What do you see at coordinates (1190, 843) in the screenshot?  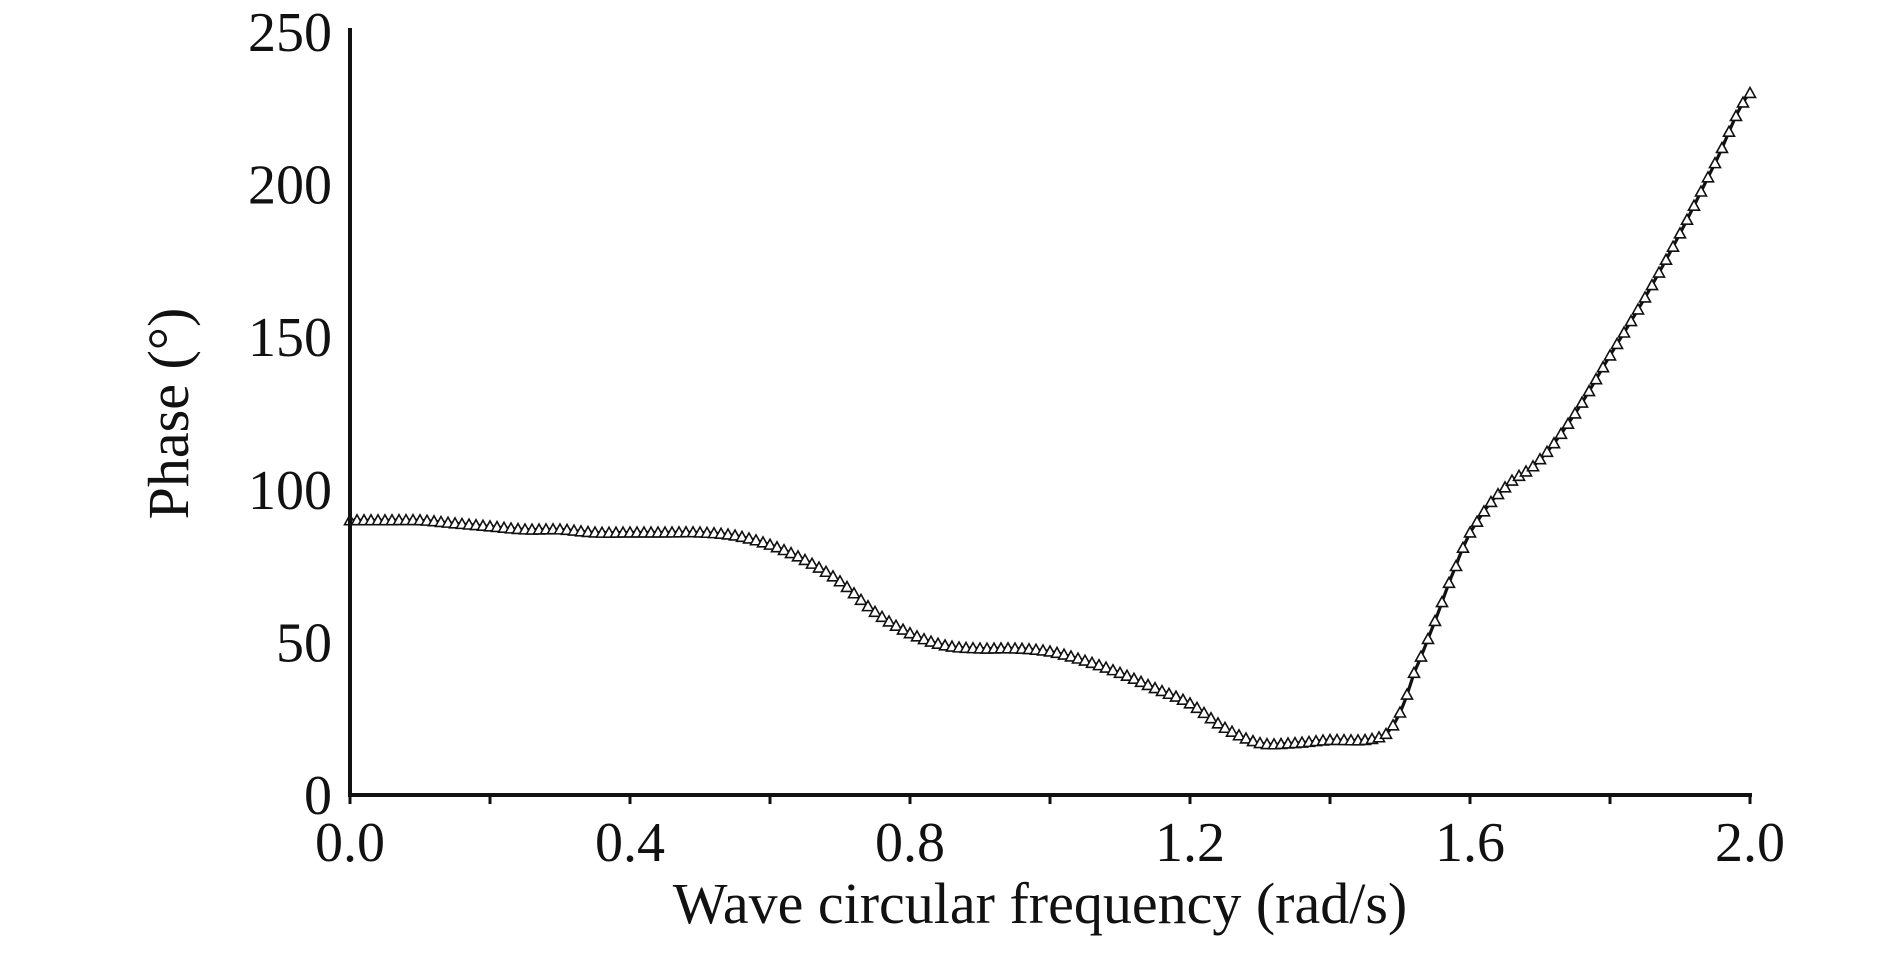 I see `x-tick-label: 1.2` at bounding box center [1190, 843].